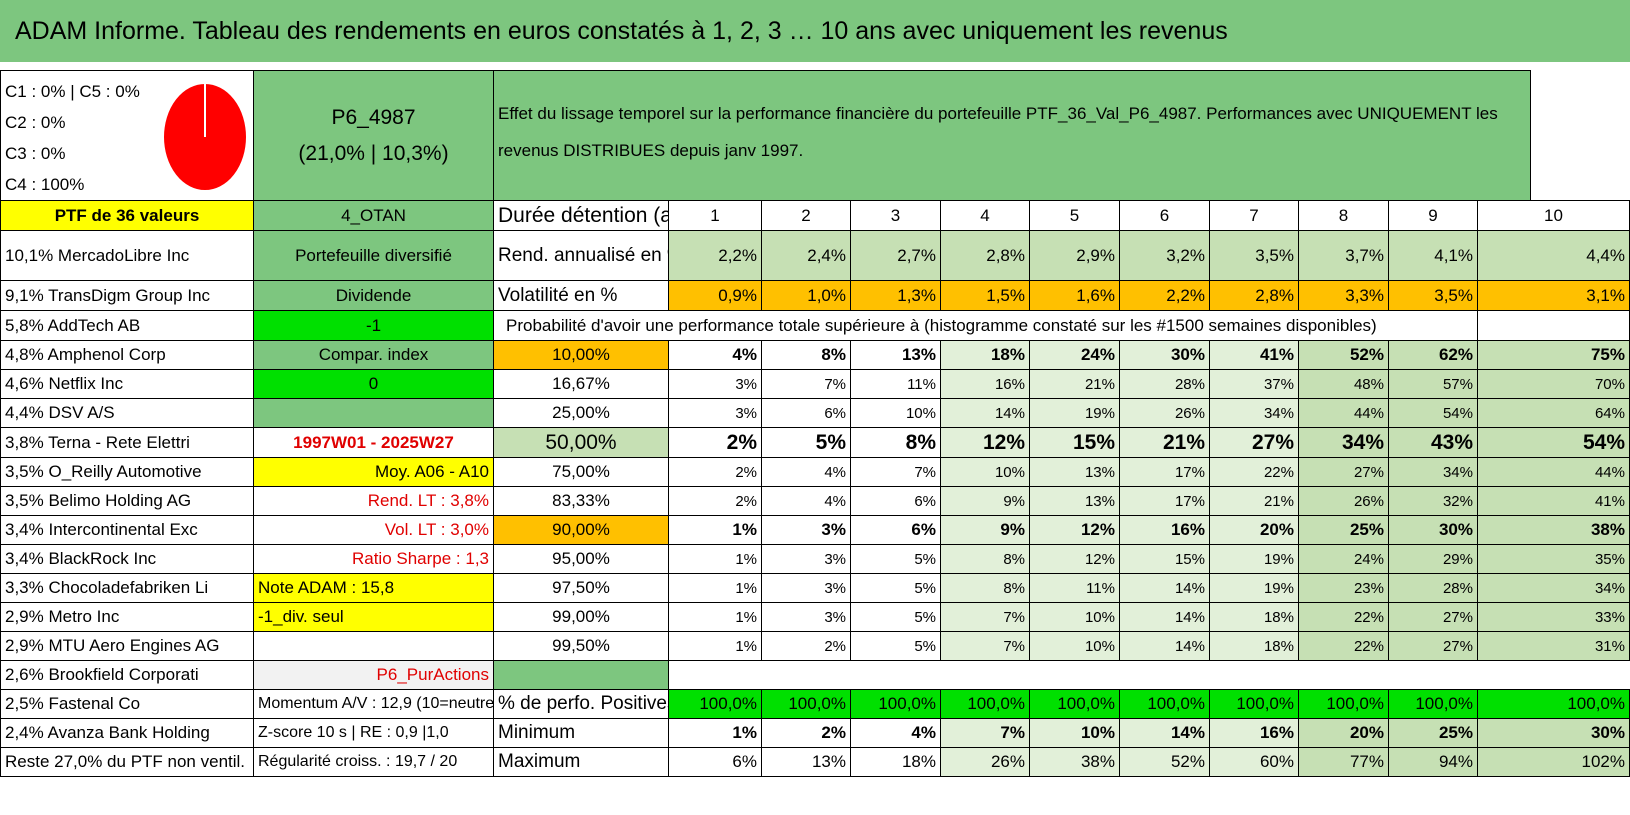  Describe the element at coordinates (1433, 295) in the screenshot. I see `vol-value: 3,5%` at that location.